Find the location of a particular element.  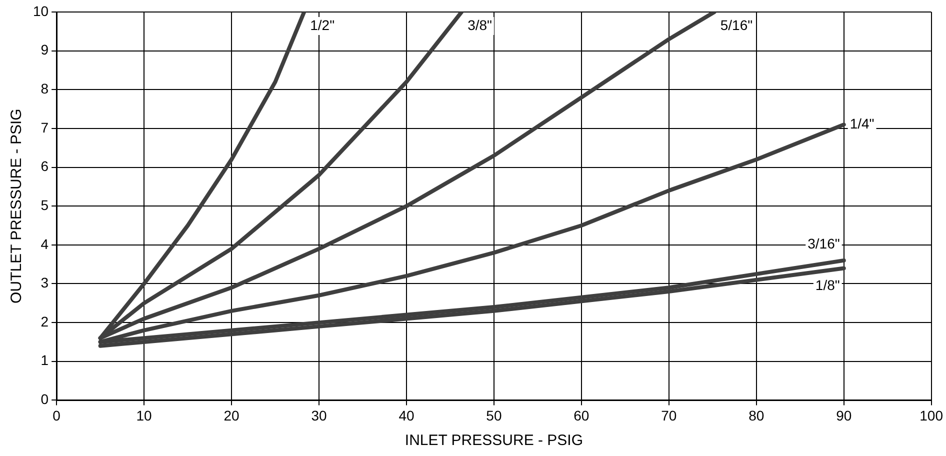

y-axis-title: OUTLET PRESSURE - PSIG is located at coordinates (17, 206).